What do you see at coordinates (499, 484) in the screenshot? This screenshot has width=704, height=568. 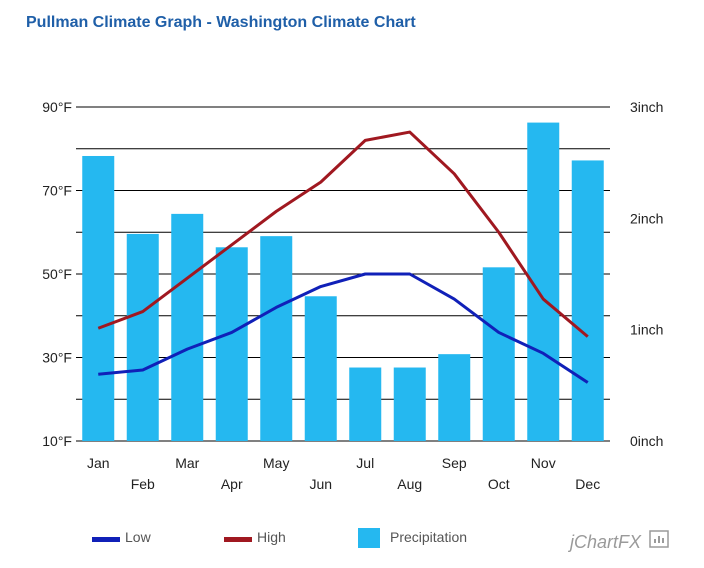 I see `x-axis-tick: Oct` at bounding box center [499, 484].